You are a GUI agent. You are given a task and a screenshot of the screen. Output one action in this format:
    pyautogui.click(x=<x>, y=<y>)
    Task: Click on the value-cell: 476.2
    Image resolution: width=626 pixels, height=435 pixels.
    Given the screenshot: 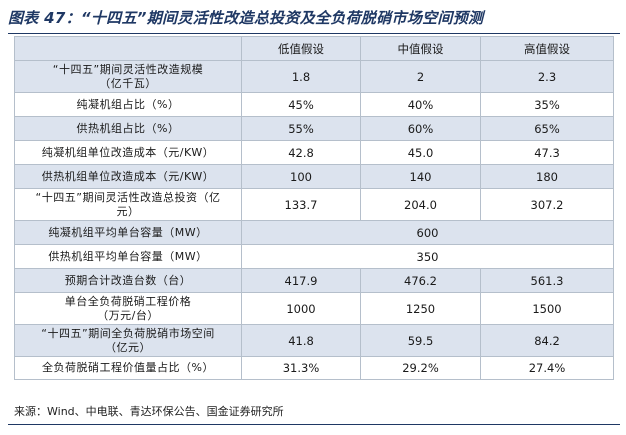 What is the action you would take?
    pyautogui.click(x=420, y=280)
    